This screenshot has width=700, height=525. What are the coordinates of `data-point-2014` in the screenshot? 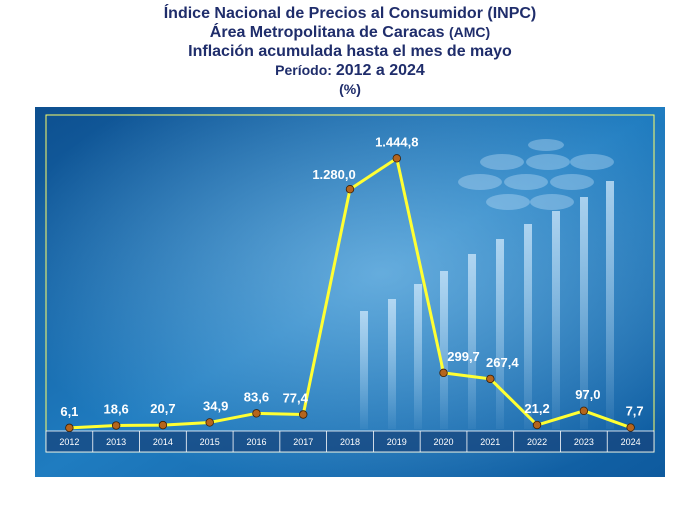 It's located at (163, 425).